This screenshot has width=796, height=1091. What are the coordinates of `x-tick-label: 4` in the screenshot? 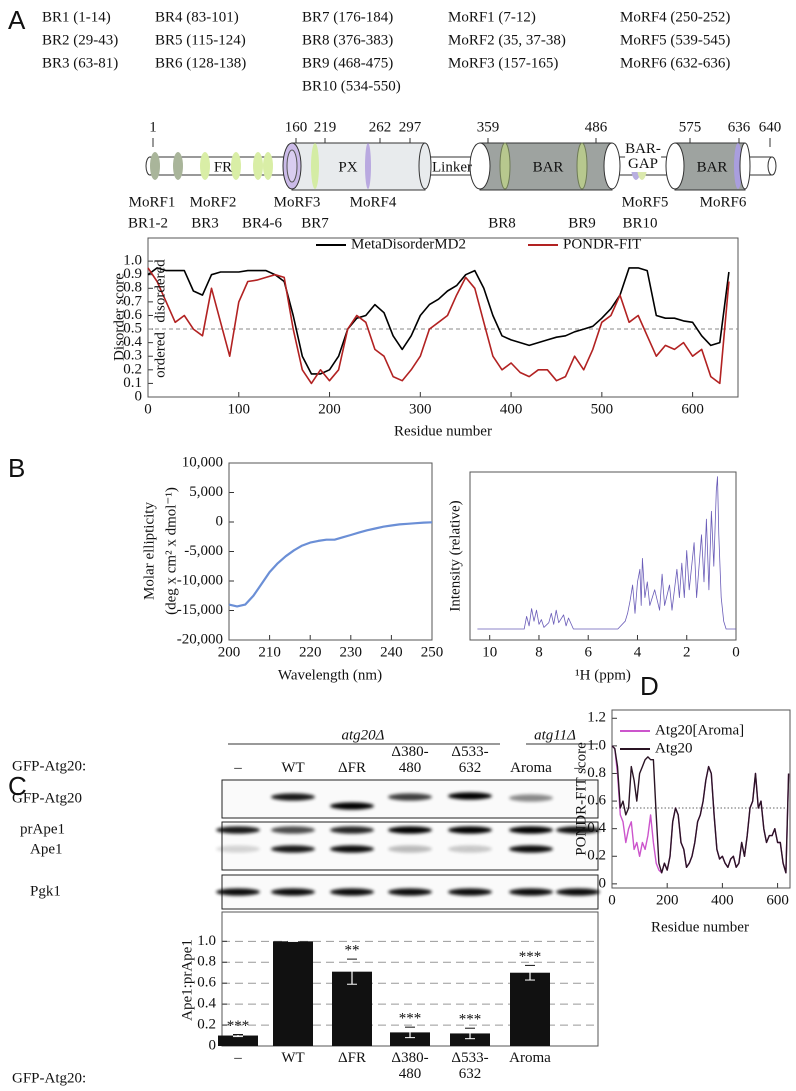 It's located at (638, 652).